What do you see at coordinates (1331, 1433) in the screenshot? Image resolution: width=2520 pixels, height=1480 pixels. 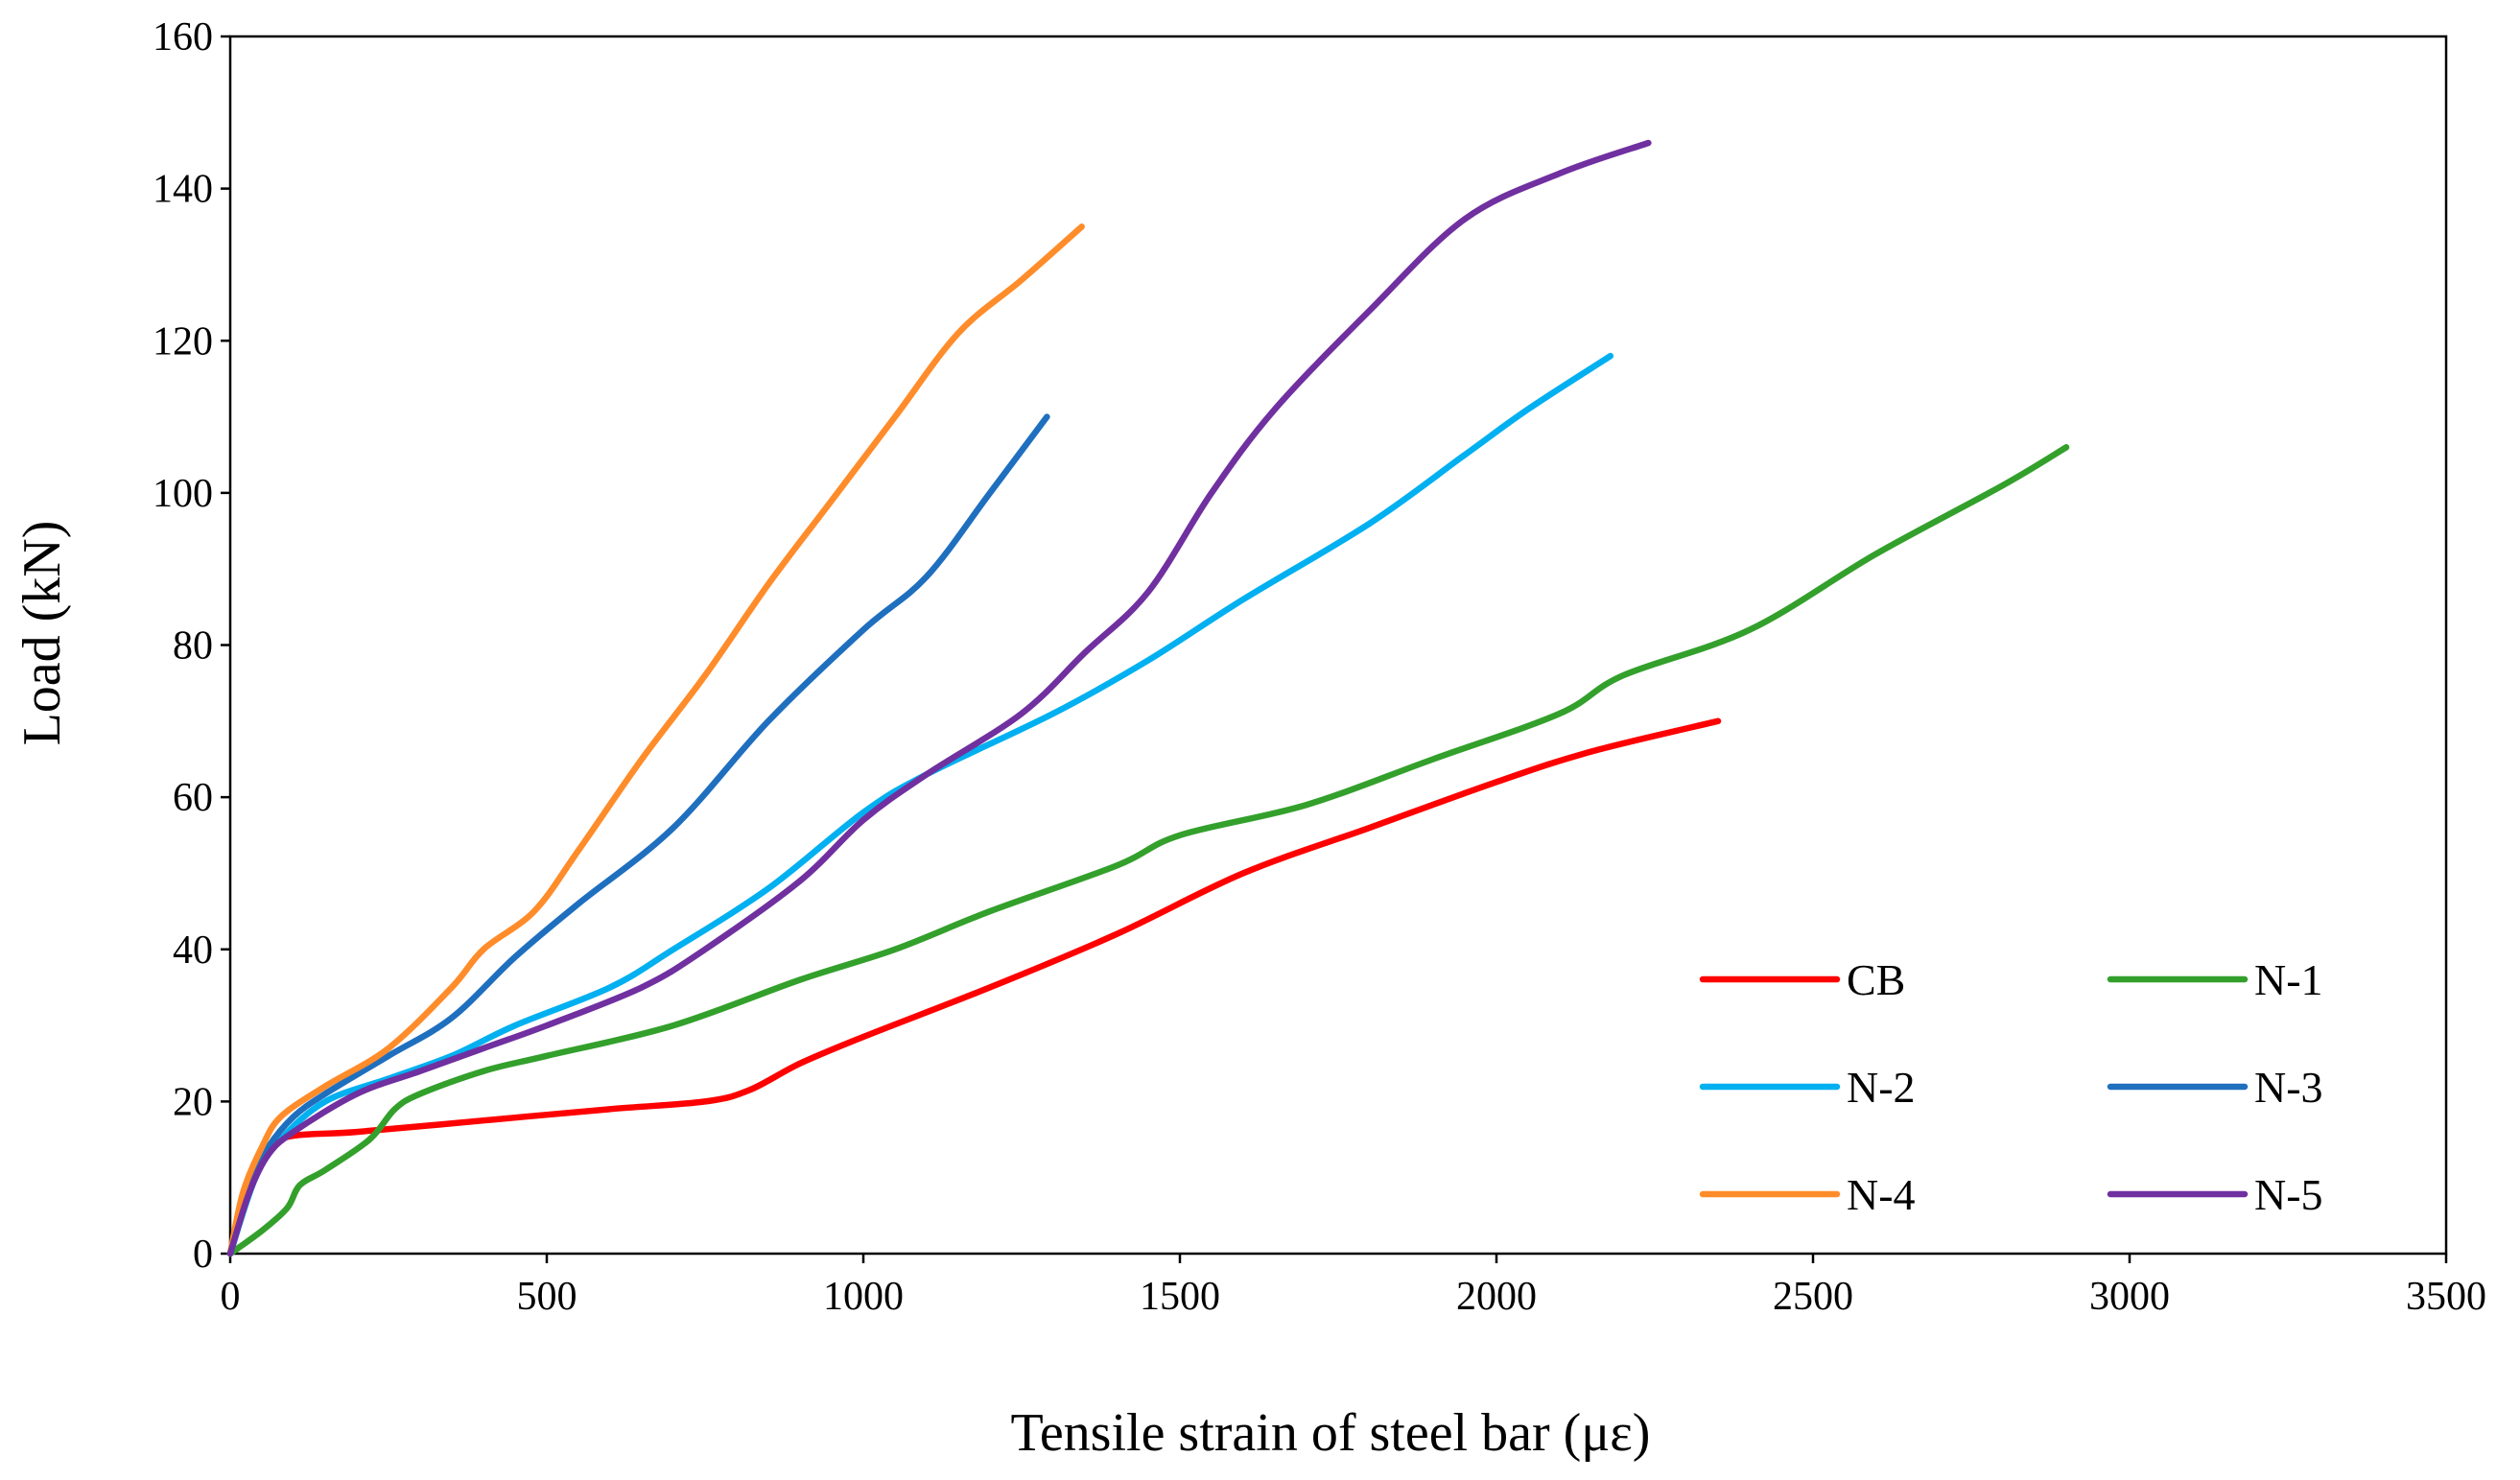 I see `x-axis-title: Tensile strain of steel bar (με)` at bounding box center [1331, 1433].